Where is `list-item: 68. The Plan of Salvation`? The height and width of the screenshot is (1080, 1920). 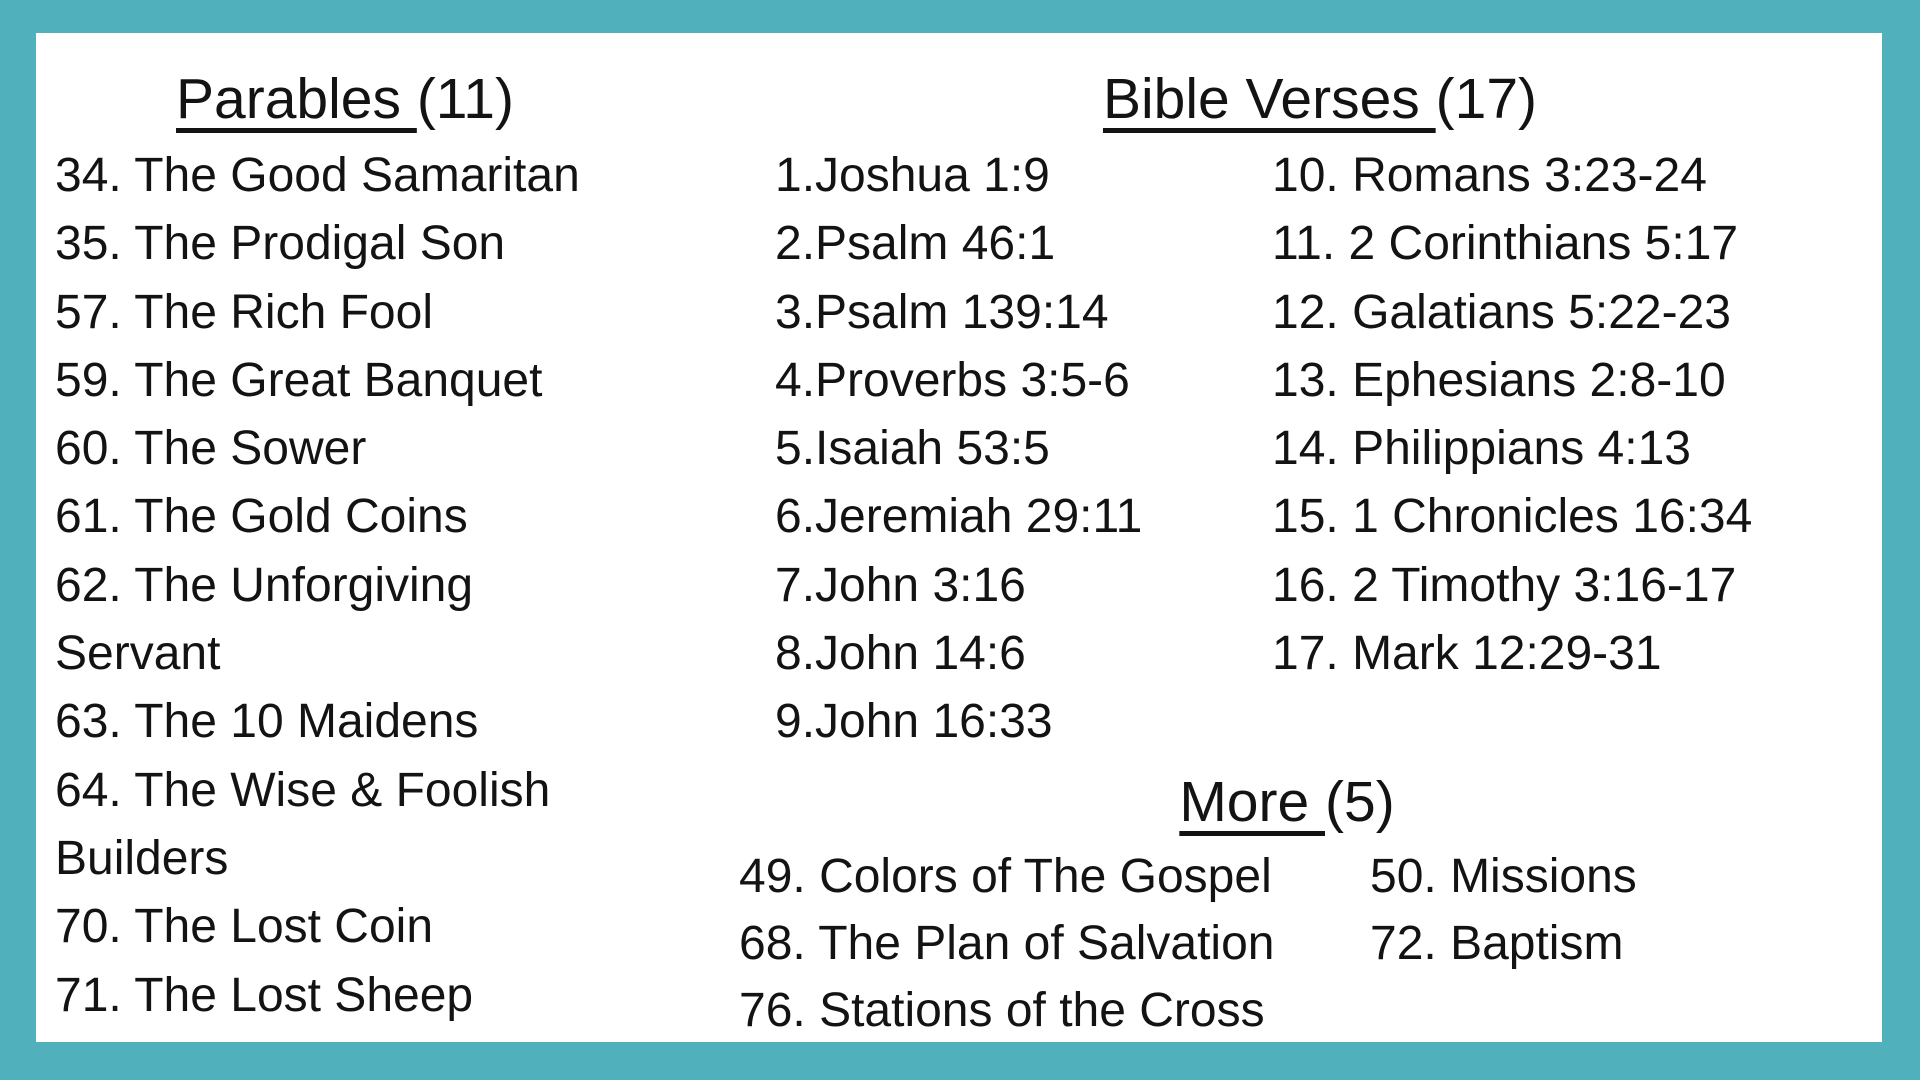 list-item: 68. The Plan of Salvation is located at coordinates (1007, 943).